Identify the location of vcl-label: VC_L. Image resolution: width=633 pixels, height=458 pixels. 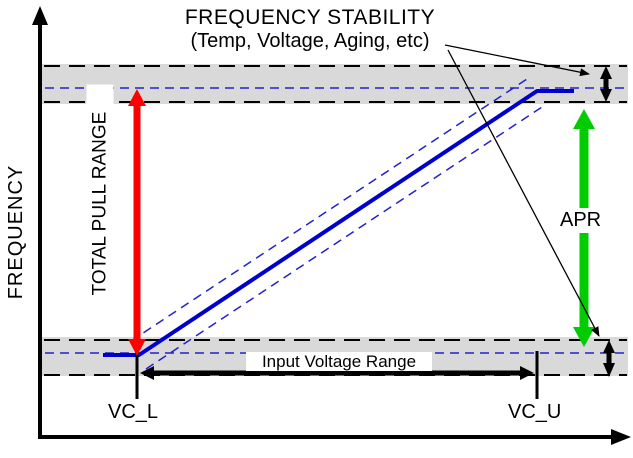
(133, 412).